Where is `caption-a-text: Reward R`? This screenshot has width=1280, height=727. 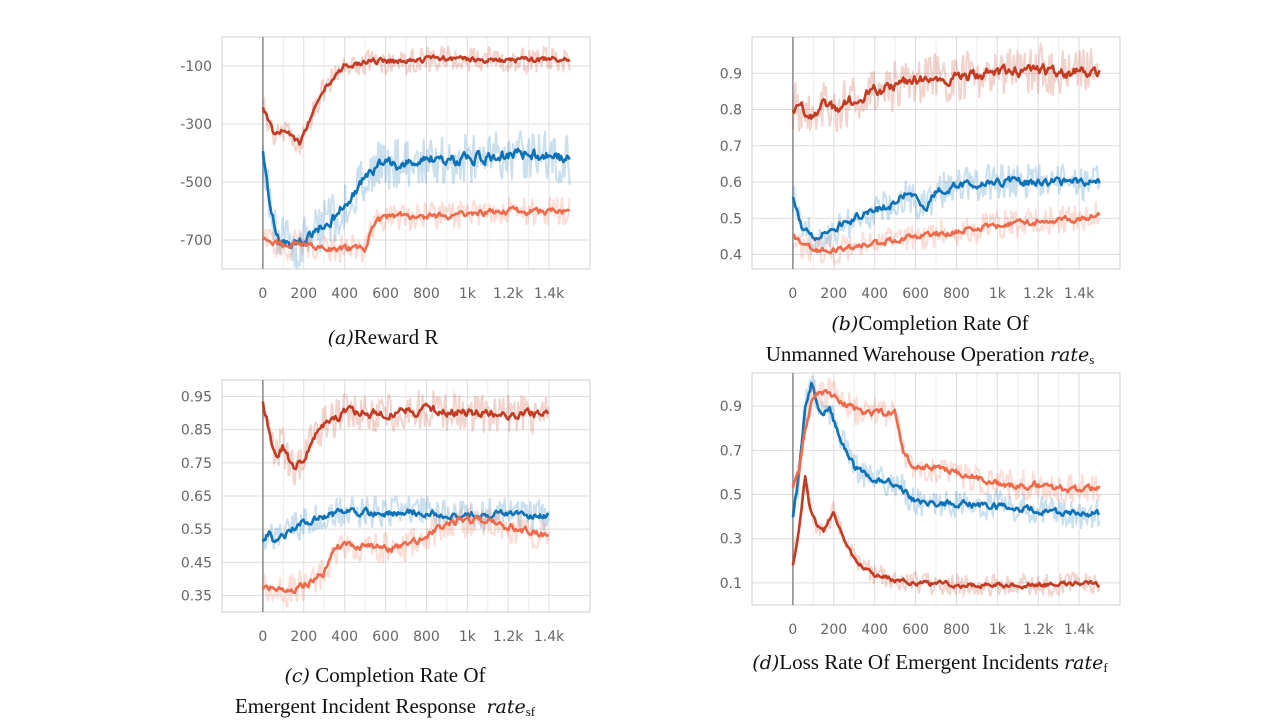
caption-a-text: Reward R is located at coordinates (396, 337).